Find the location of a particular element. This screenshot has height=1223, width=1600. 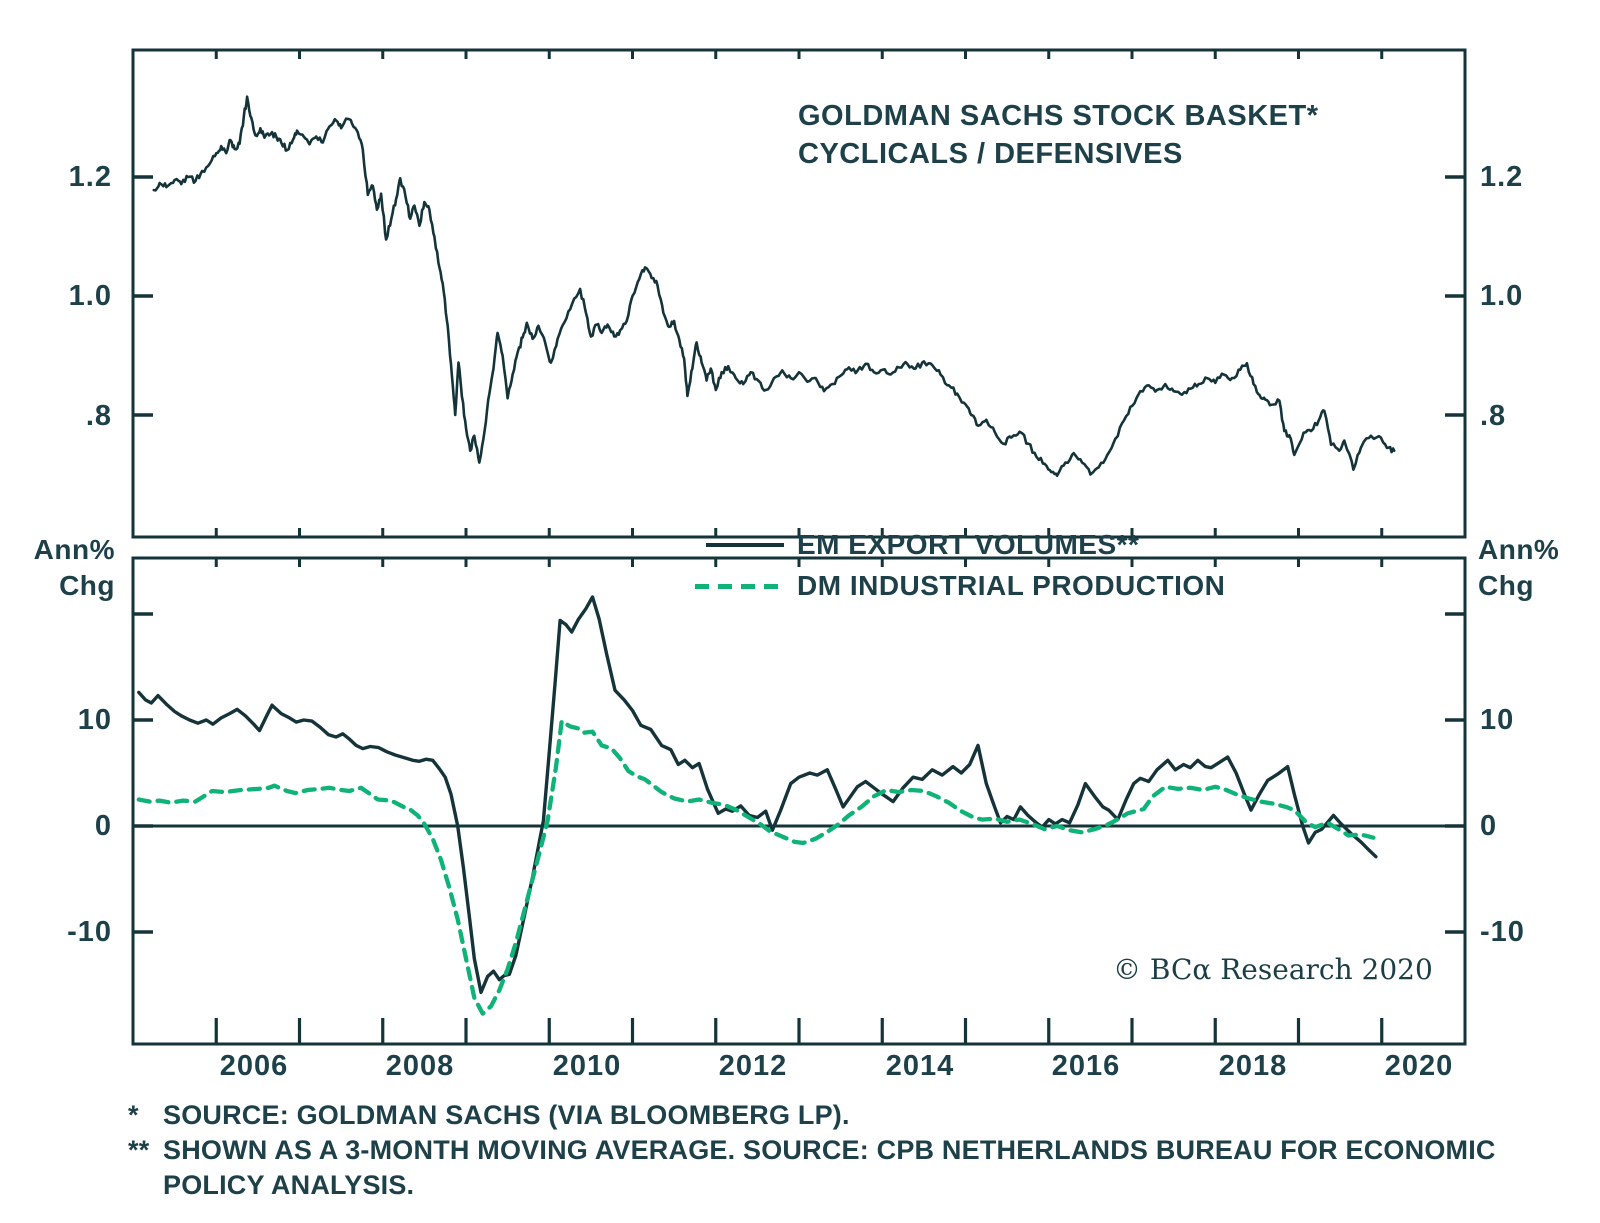

y-axis-label-right-0.8: .8 is located at coordinates (1493, 416).